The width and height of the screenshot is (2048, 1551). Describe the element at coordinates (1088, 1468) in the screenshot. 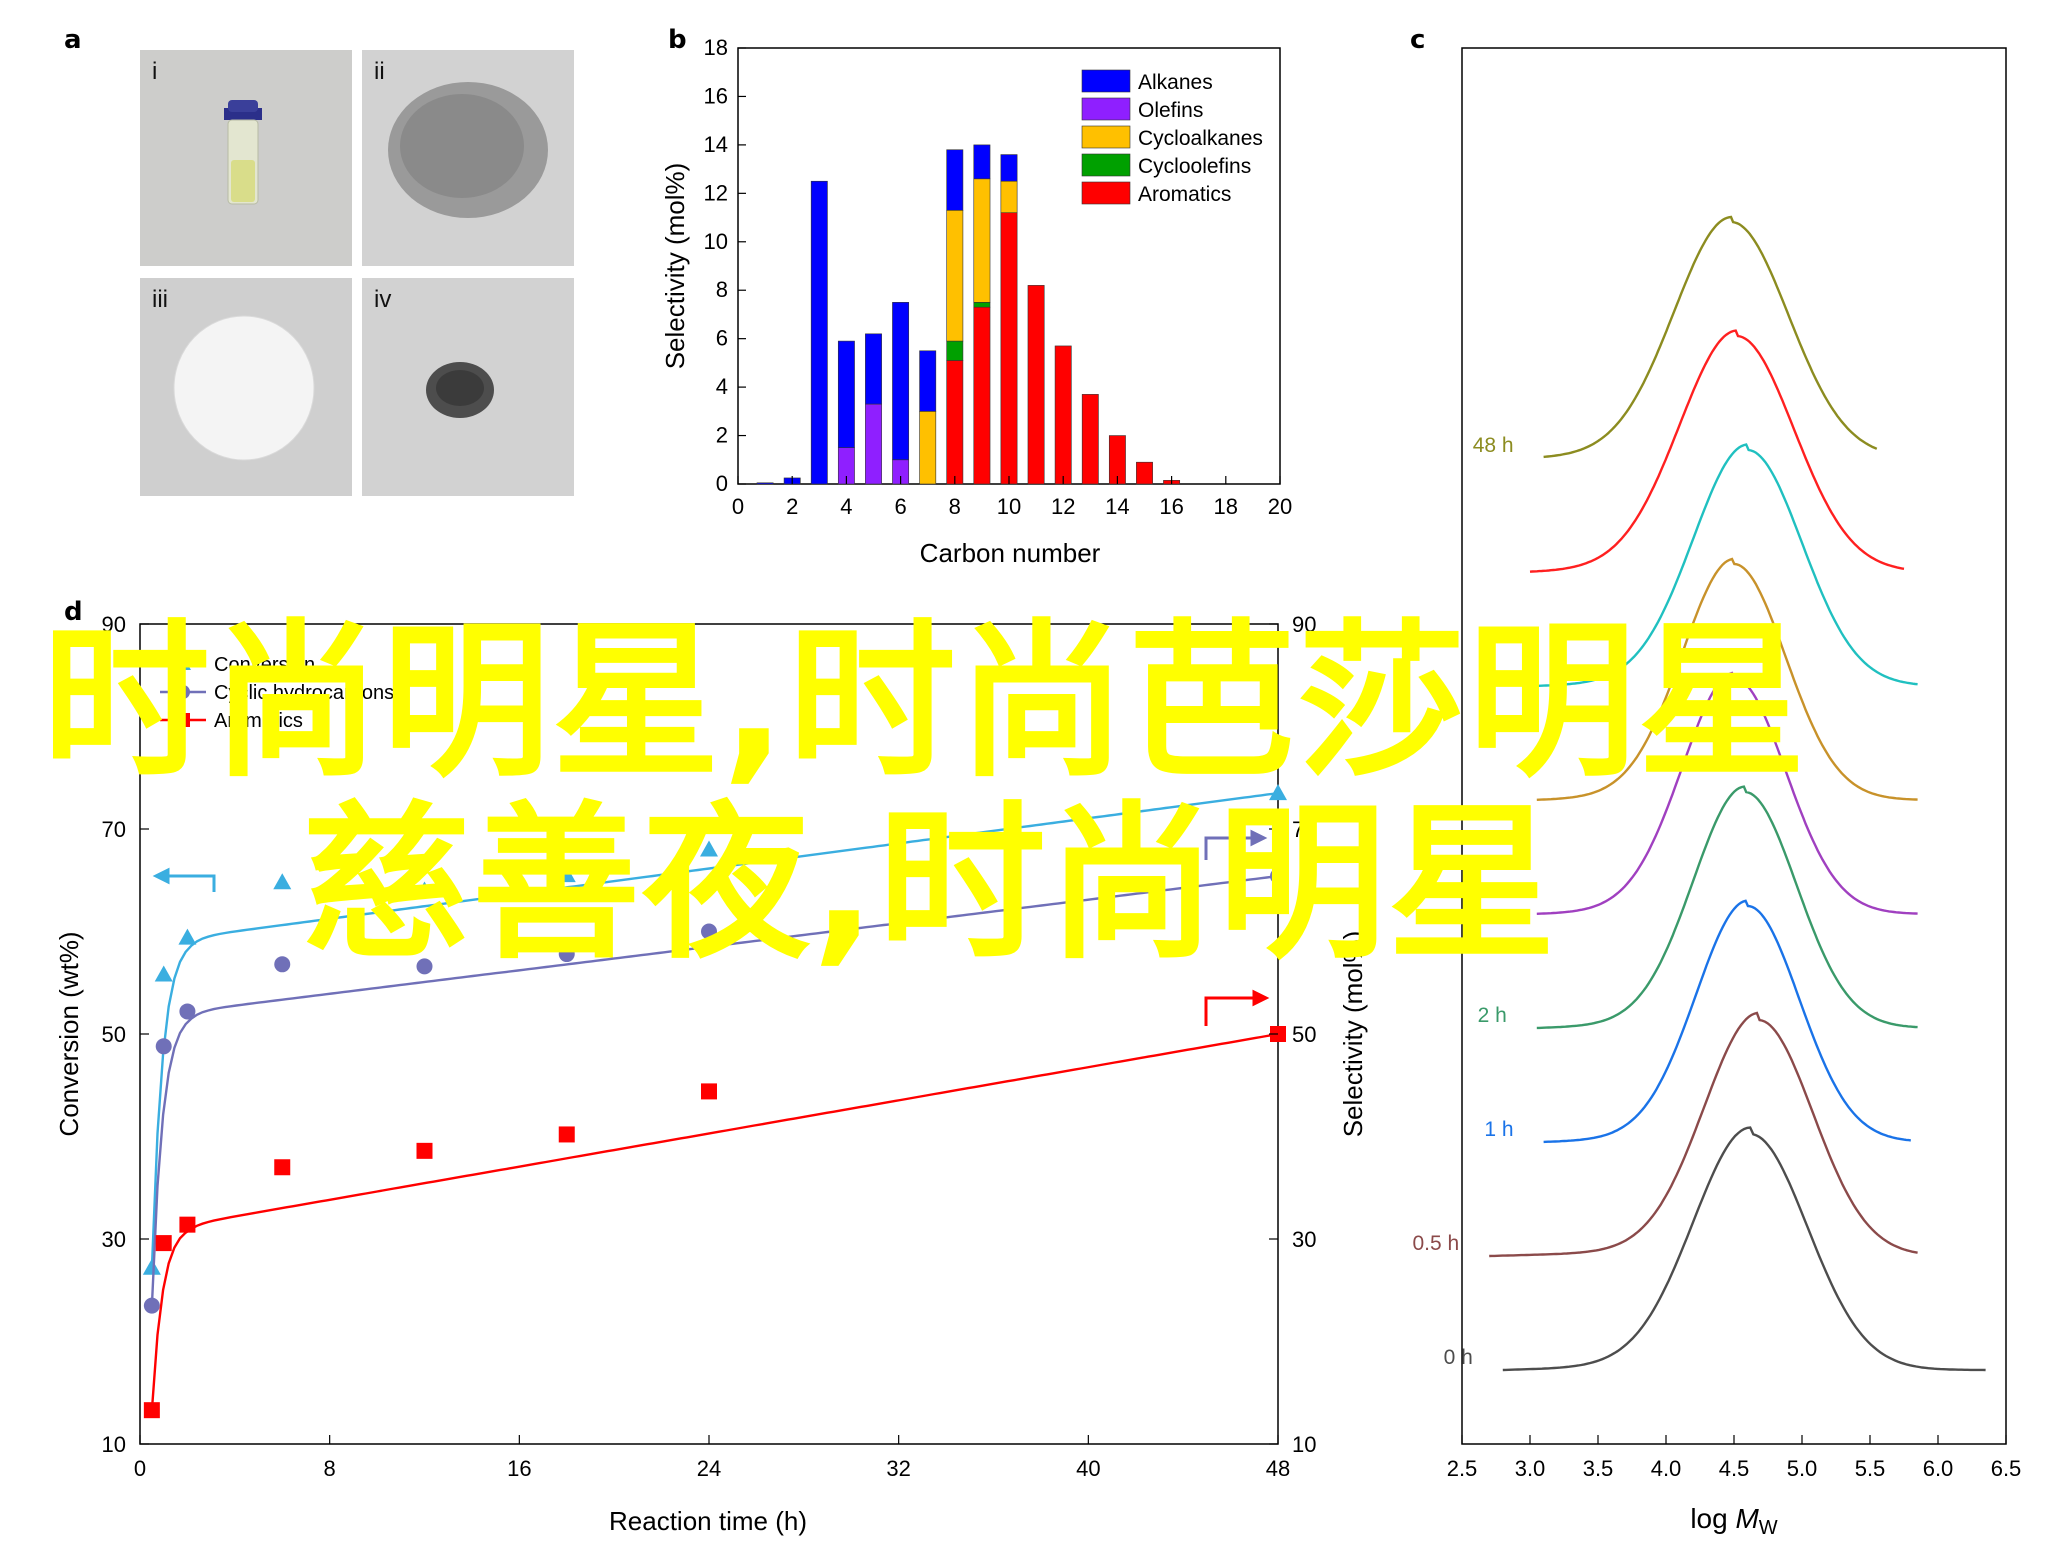

I see `chart-d-xtick-label: 40` at that location.